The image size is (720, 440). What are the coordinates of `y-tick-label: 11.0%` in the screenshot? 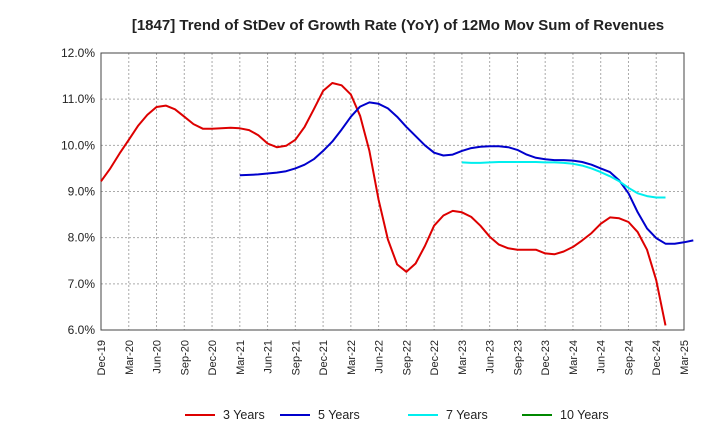 It's located at (78, 99).